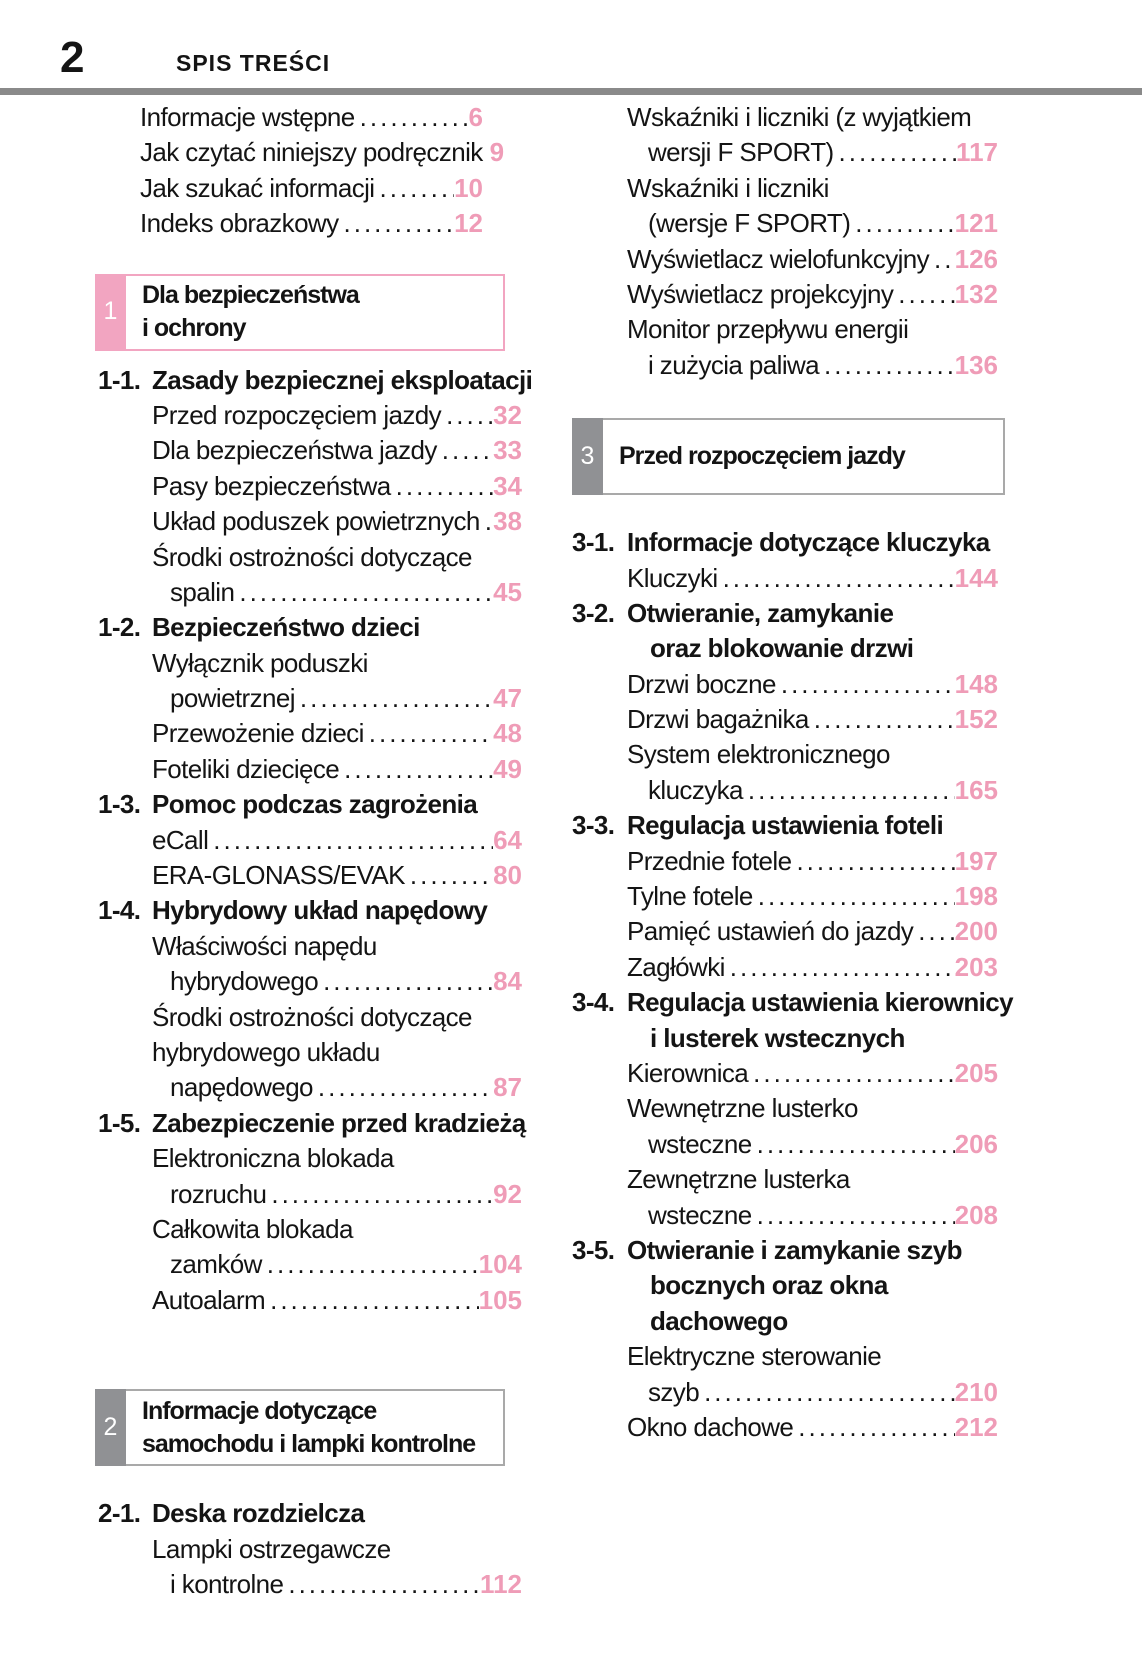 The width and height of the screenshot is (1142, 1654). I want to click on toc-entry-text: Monitor przepływu energii, so click(768, 329).